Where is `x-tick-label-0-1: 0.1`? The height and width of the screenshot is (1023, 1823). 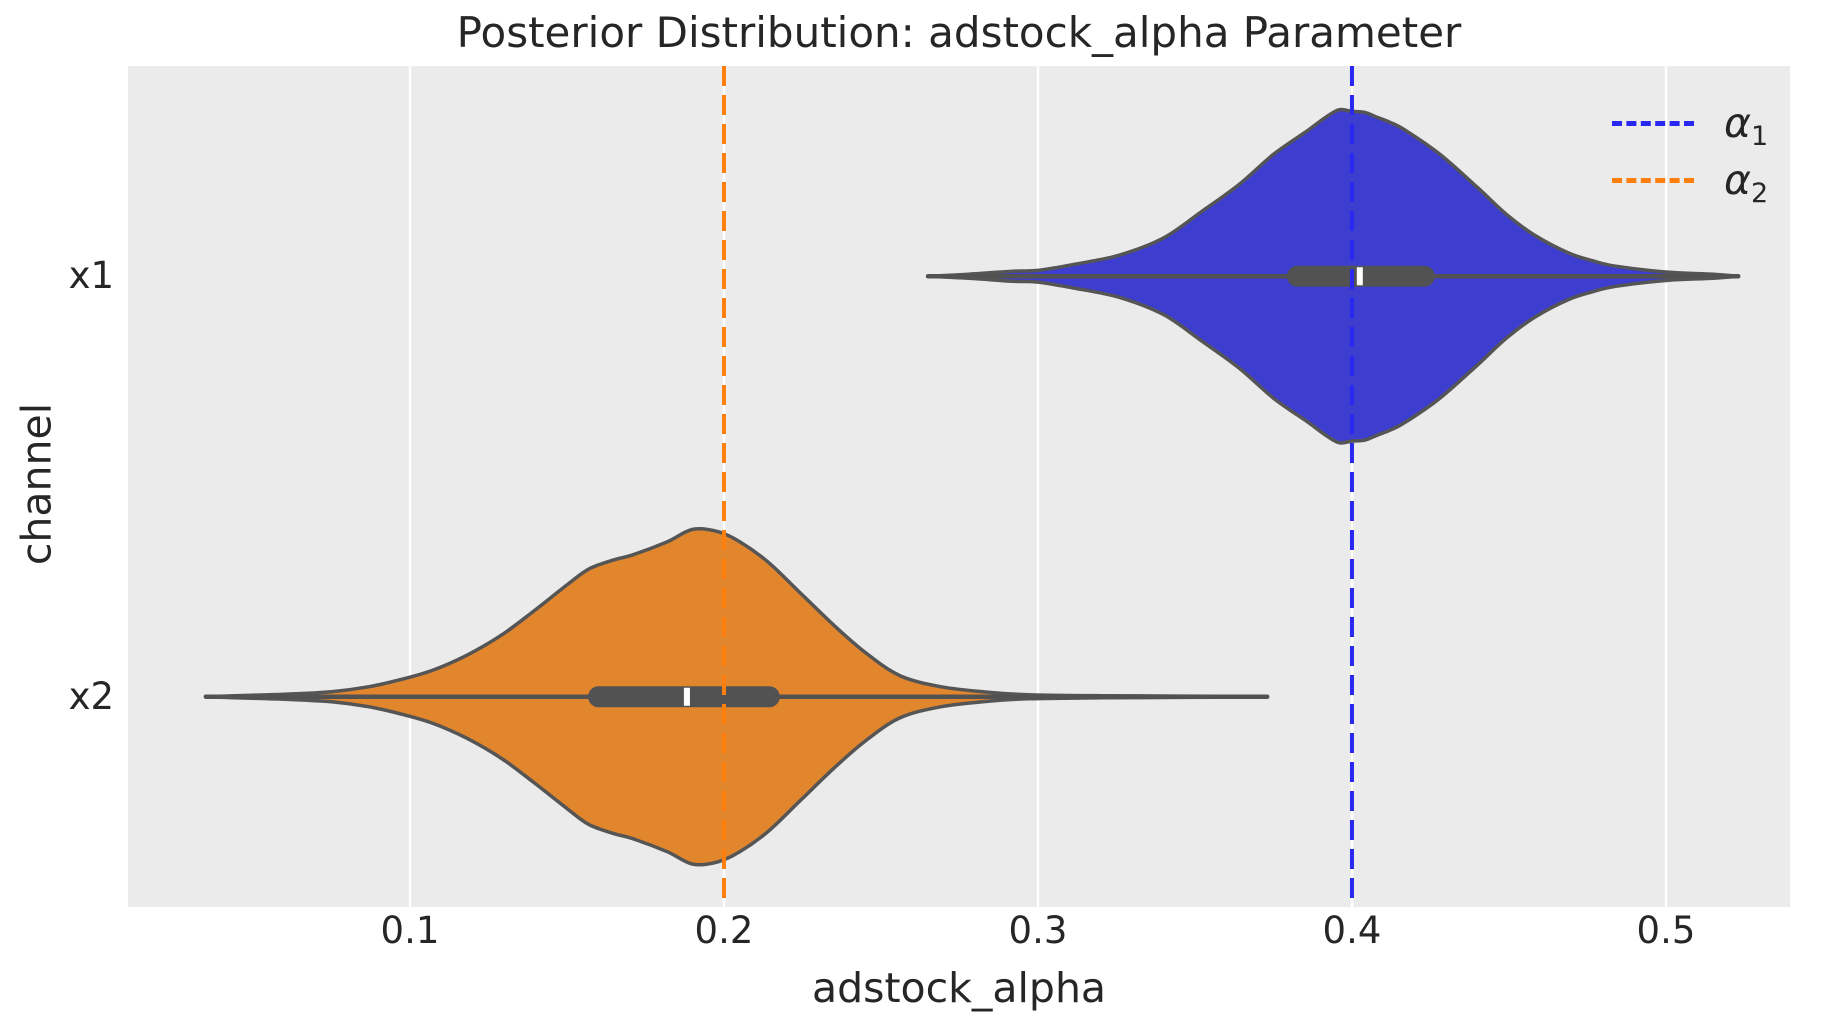
x-tick-label-0-1: 0.1 is located at coordinates (410, 930).